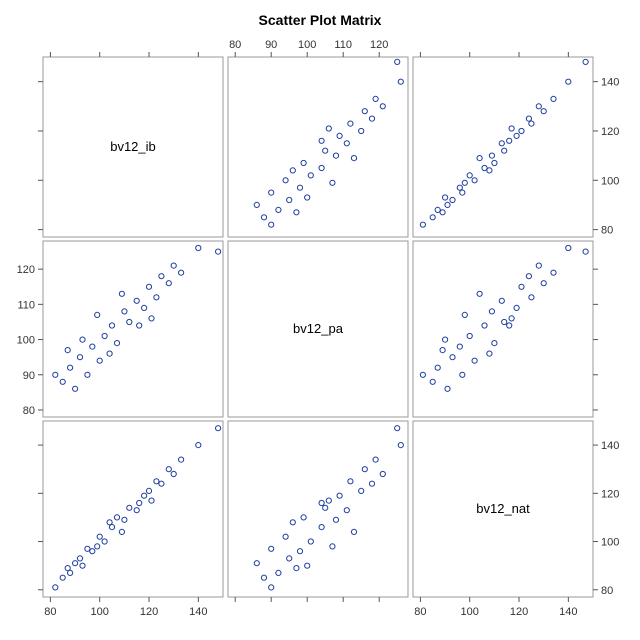  I want to click on panel-bv12_pa-vs-bv12_ib, so click(133, 329).